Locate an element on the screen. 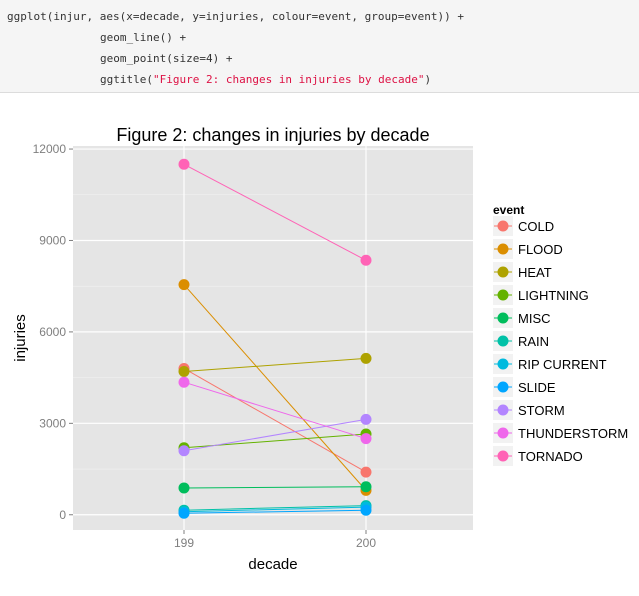  y-axis-label: injuries is located at coordinates (20, 338).